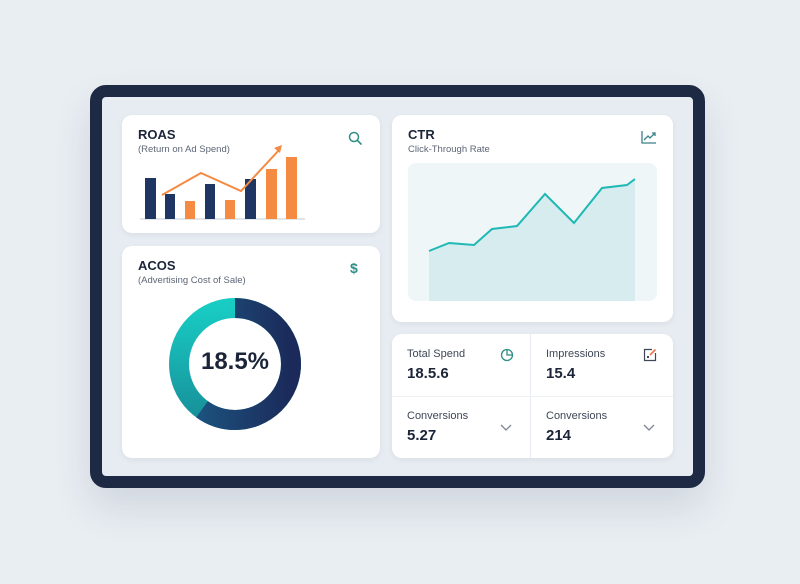 The height and width of the screenshot is (584, 800). Describe the element at coordinates (436, 354) in the screenshot. I see `stat-label: Total Spend` at that location.